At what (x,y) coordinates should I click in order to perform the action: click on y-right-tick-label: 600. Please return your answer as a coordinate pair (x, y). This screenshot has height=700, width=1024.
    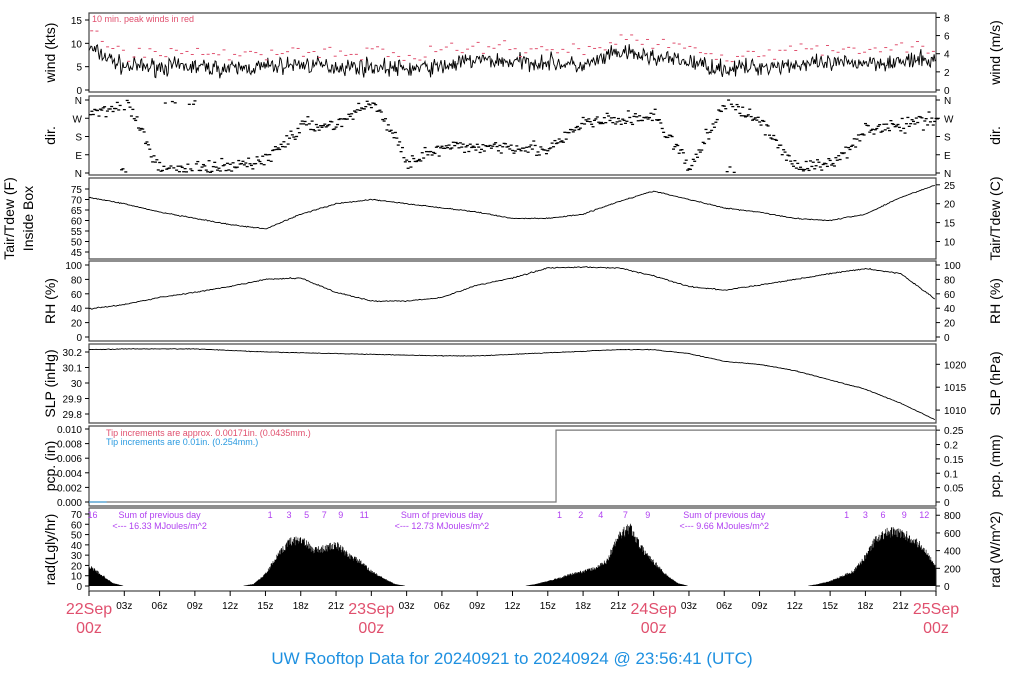
    Looking at the image, I should click on (952, 534).